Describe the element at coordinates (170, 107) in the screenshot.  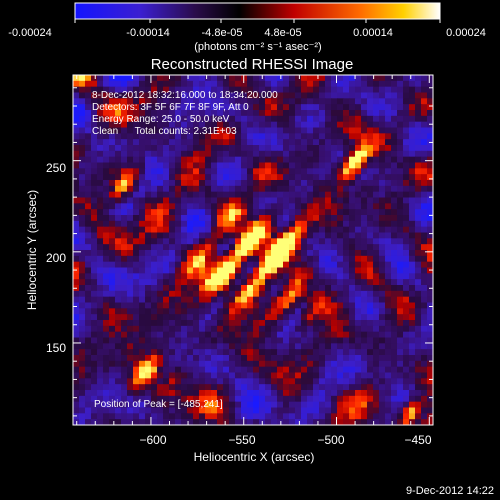
I see `annotation-detectors: Detectors: 3F 5F 6F 7F 8F 9F, Att 0` at that location.